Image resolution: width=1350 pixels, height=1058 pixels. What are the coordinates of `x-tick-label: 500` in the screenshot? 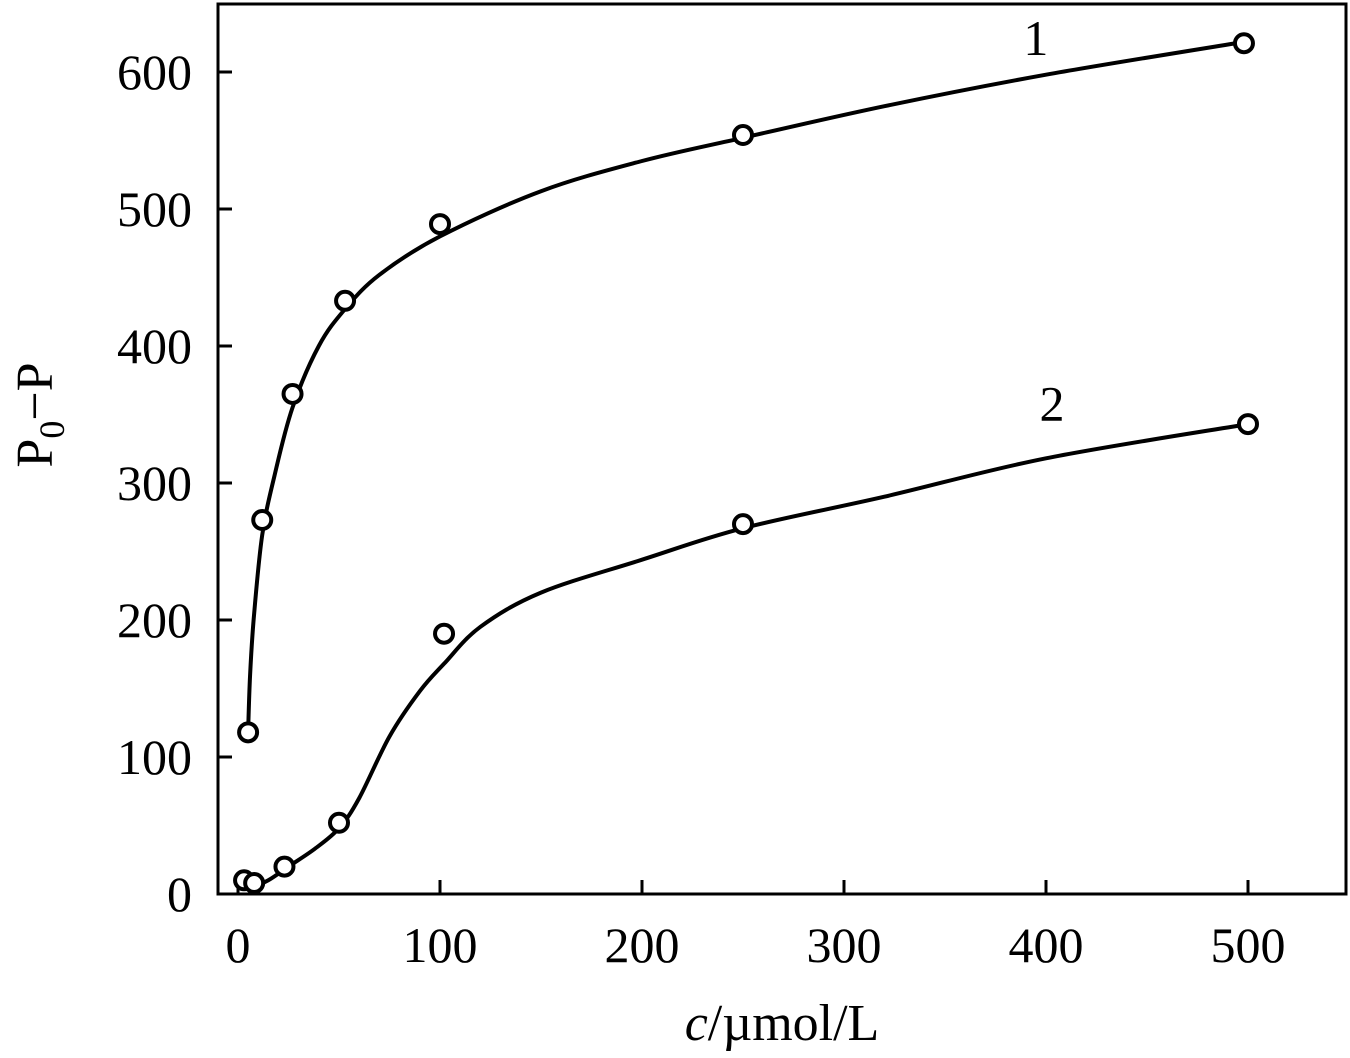 It's located at (1248, 945).